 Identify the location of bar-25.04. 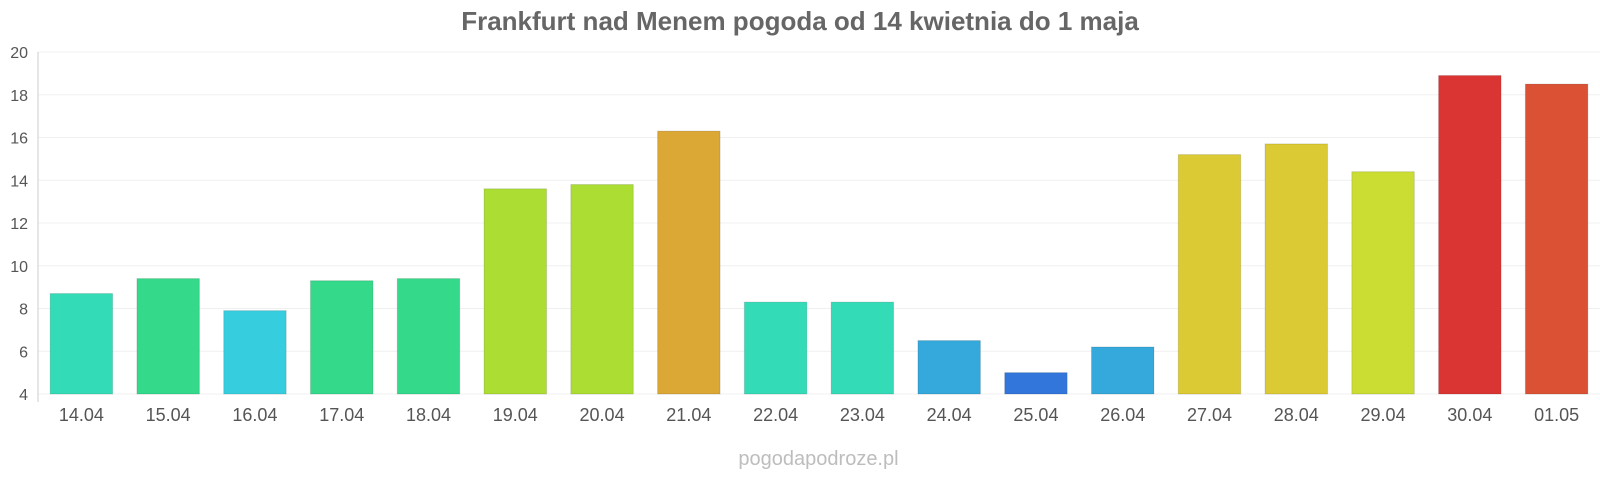
(1036, 383).